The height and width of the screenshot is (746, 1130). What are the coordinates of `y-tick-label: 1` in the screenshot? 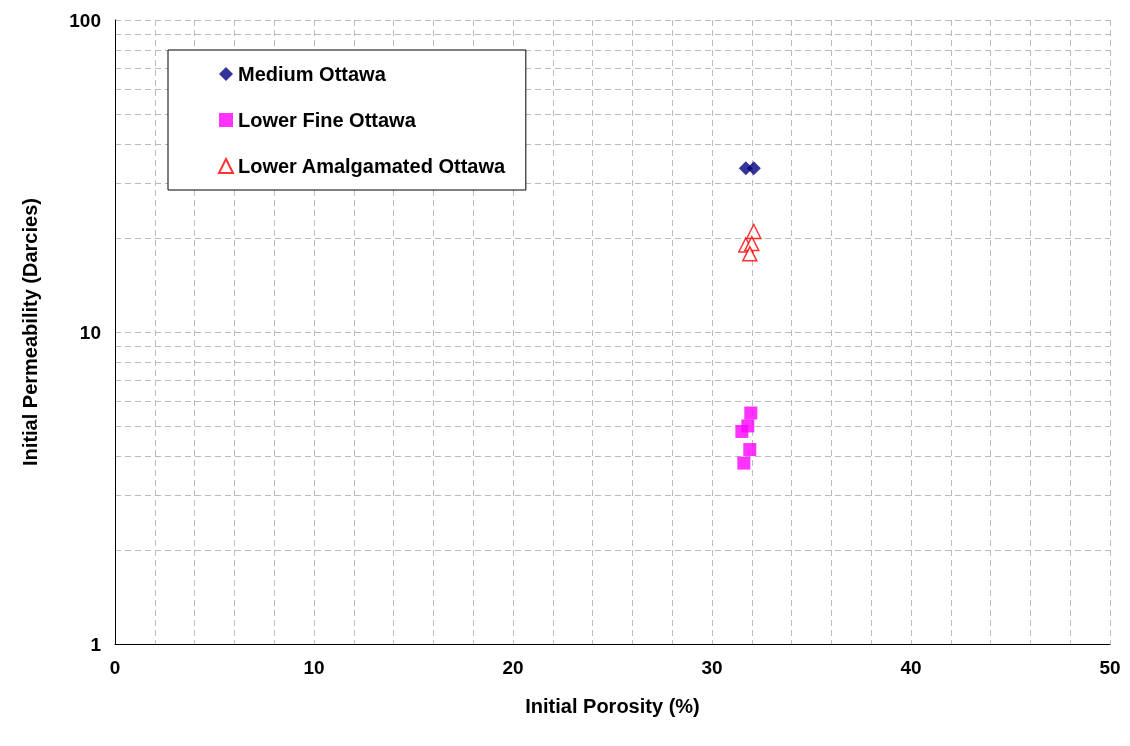 It's located at (96, 644).